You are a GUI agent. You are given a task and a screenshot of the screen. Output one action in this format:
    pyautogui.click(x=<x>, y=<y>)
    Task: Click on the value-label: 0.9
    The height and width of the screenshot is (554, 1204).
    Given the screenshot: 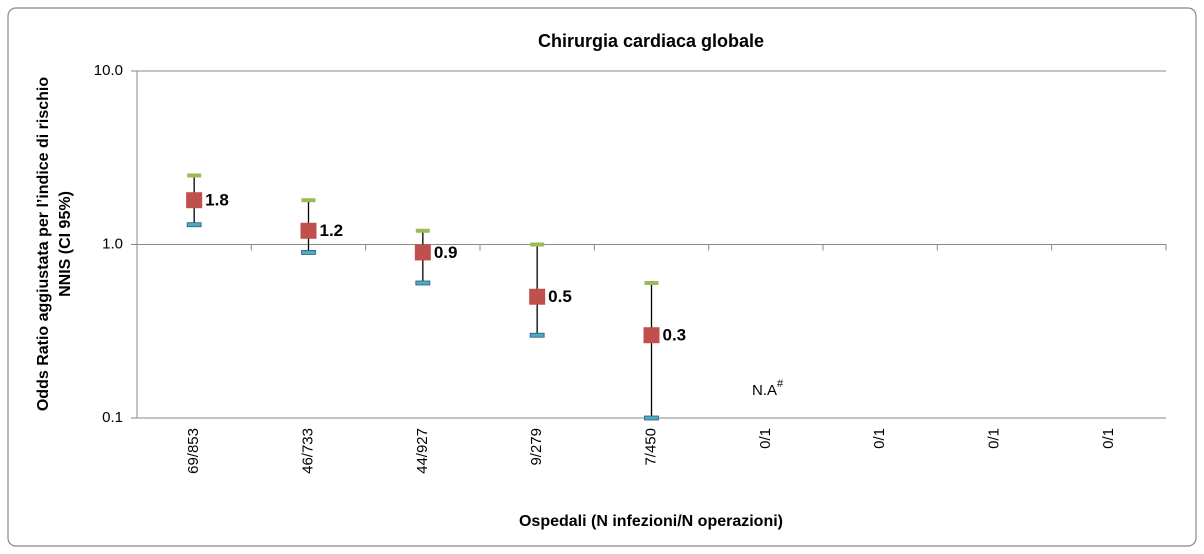 What is the action you would take?
    pyautogui.click(x=446, y=252)
    